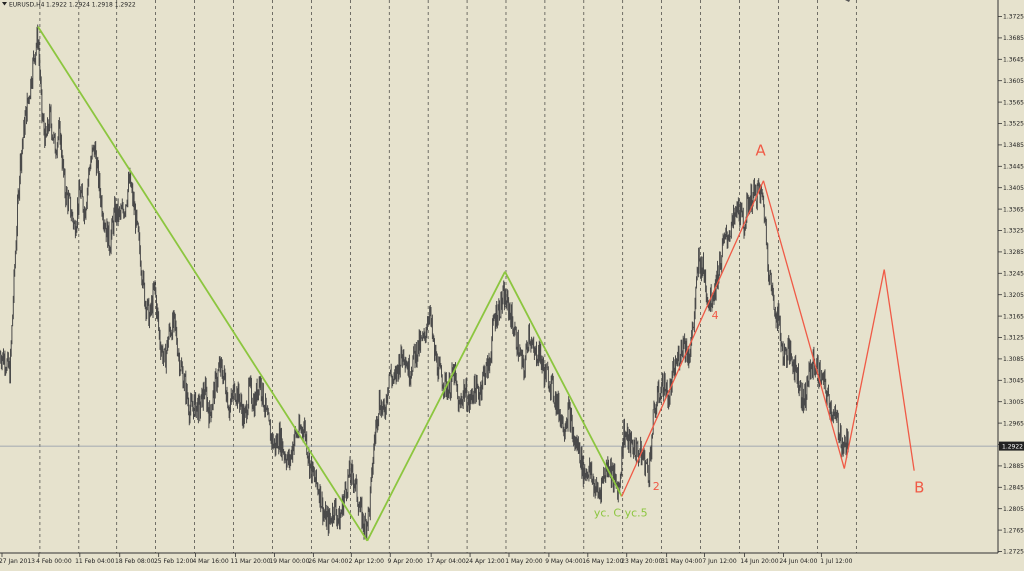  I want to click on x-tick-label-13: 1 May 20:00, so click(524, 561).